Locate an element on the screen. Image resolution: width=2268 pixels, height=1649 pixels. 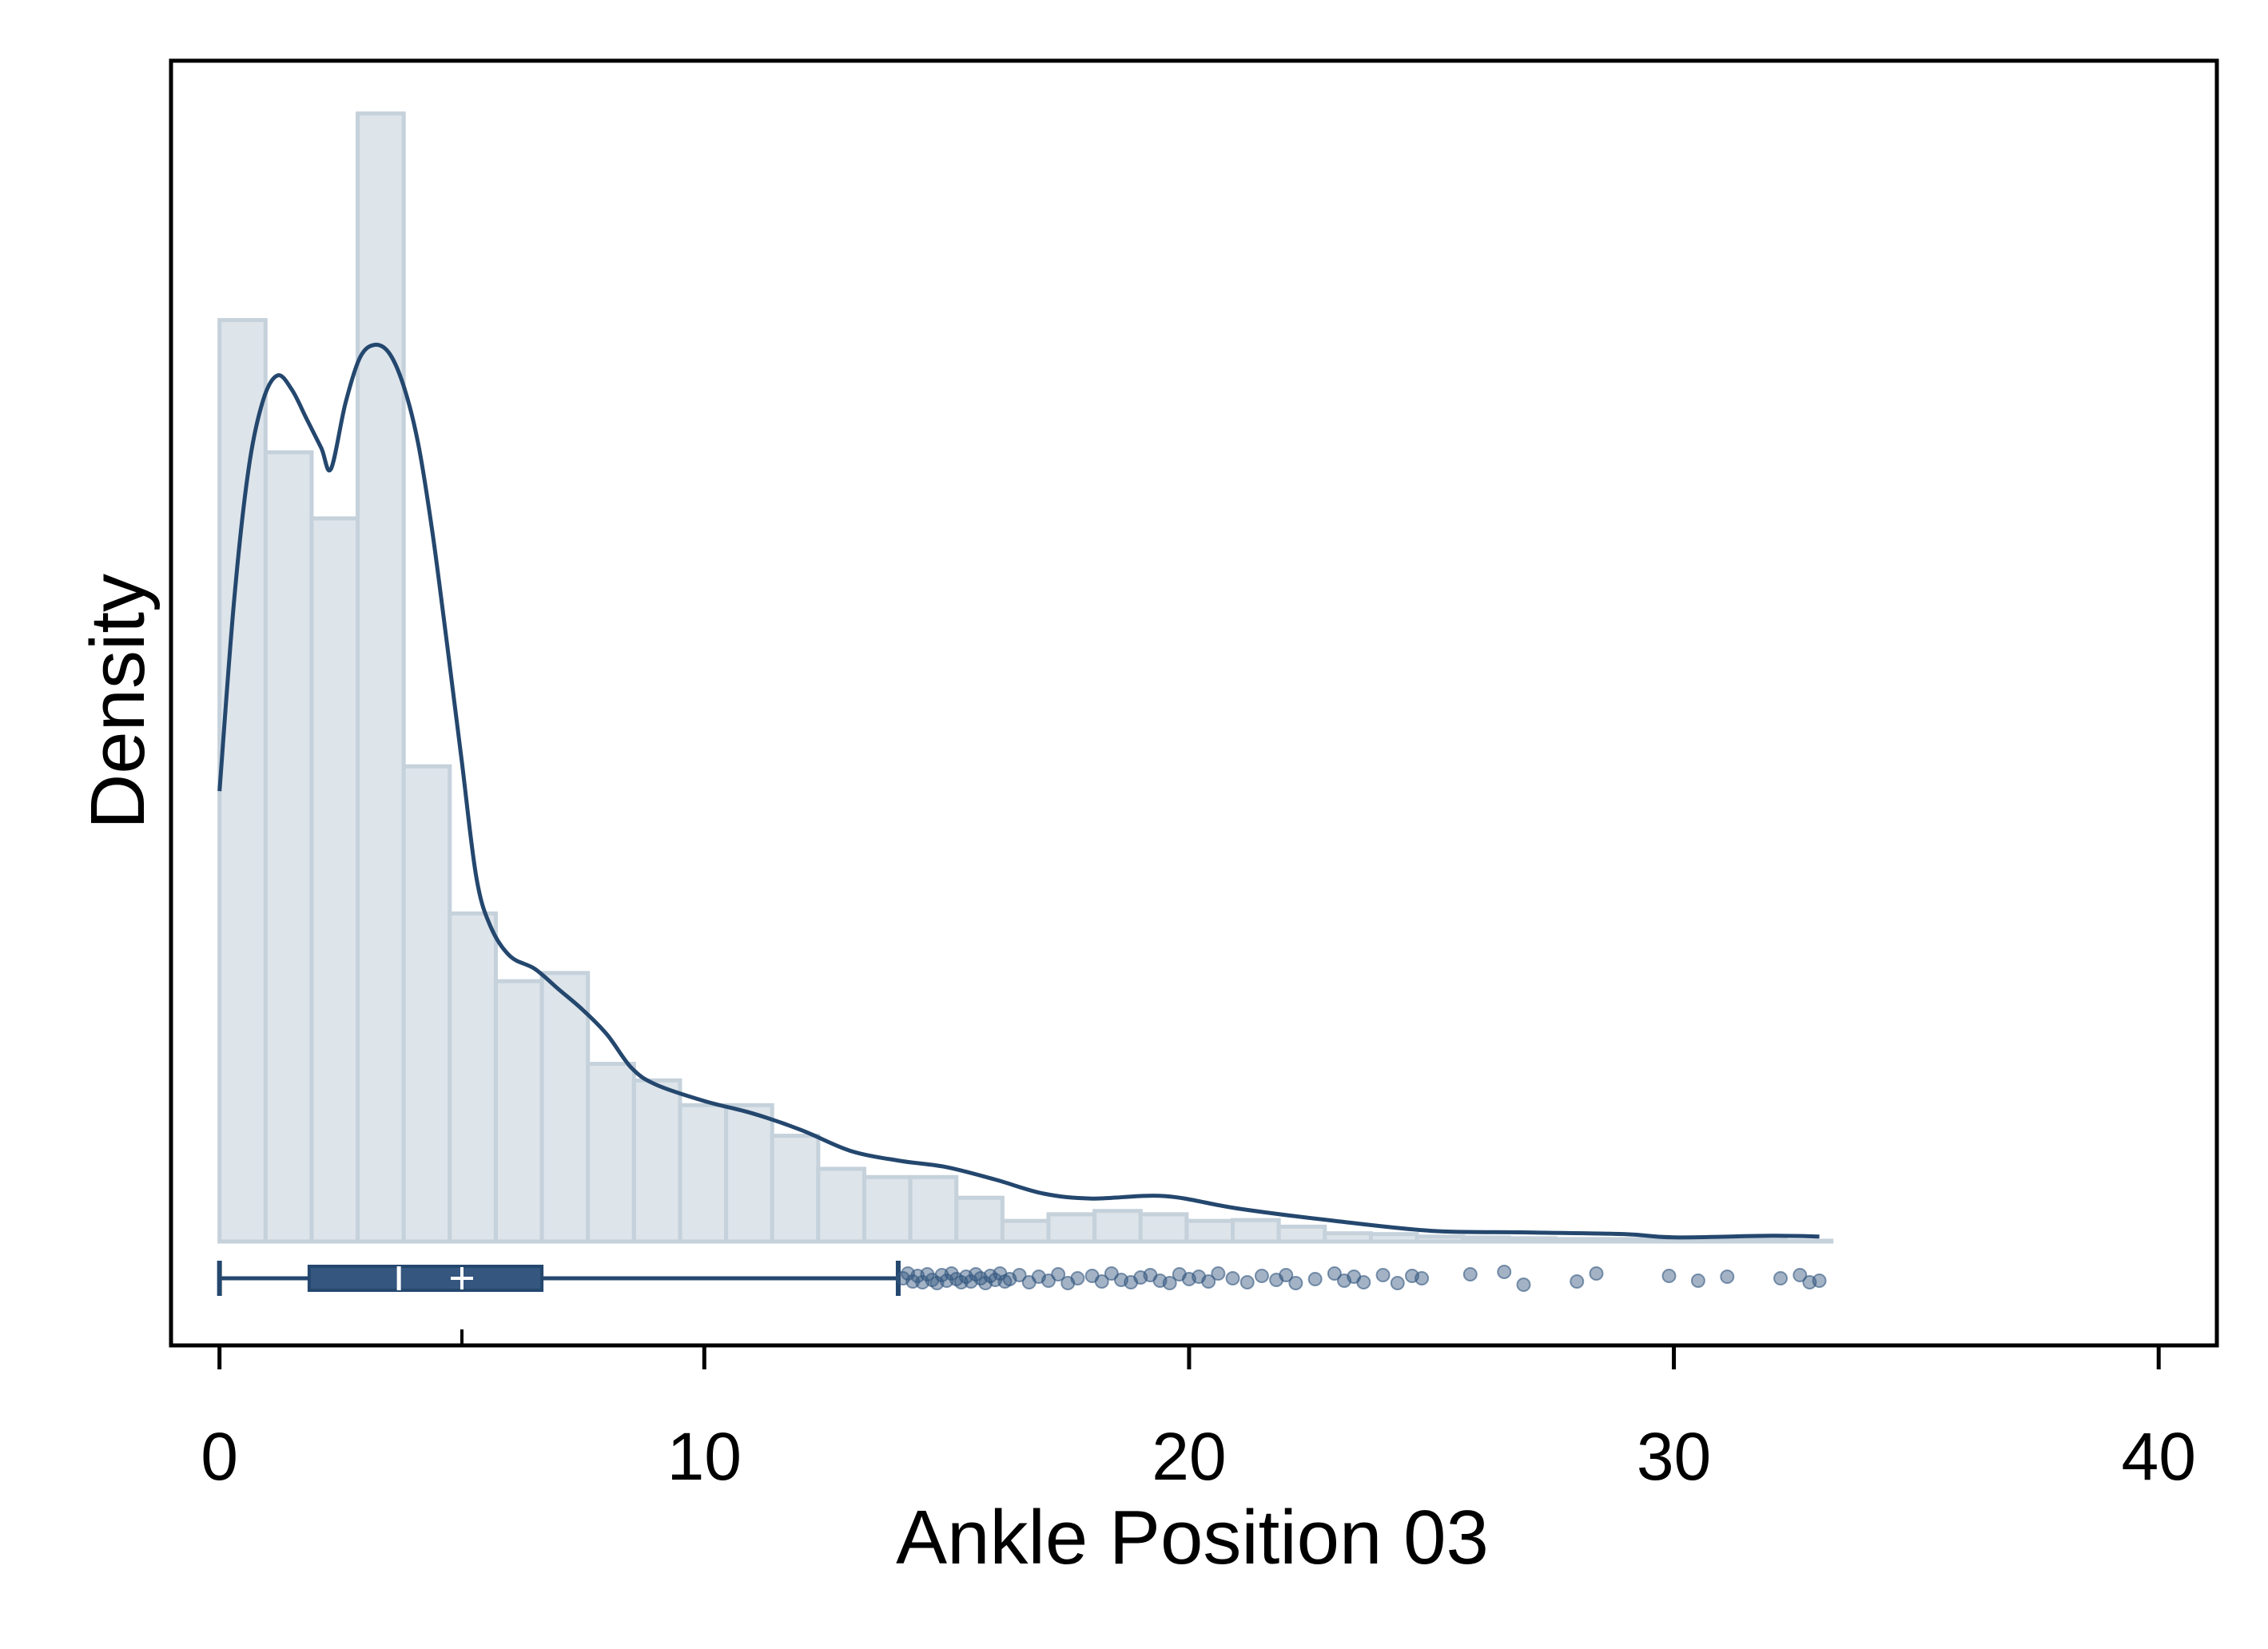
x-tick-label: 30 is located at coordinates (1674, 1456).